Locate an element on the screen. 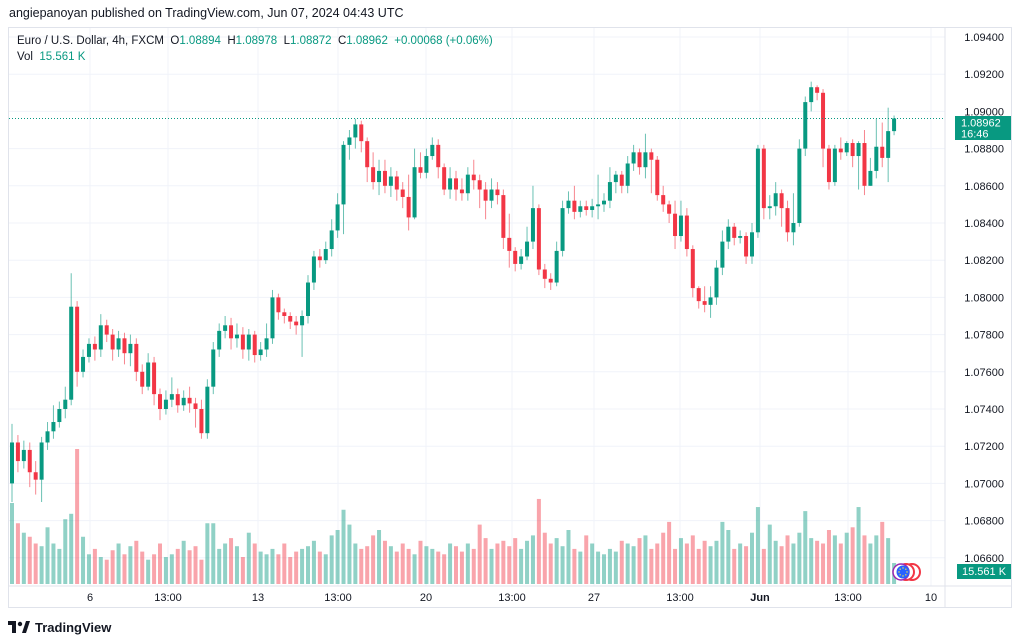  footer-brand: TradingView is located at coordinates (73, 627).